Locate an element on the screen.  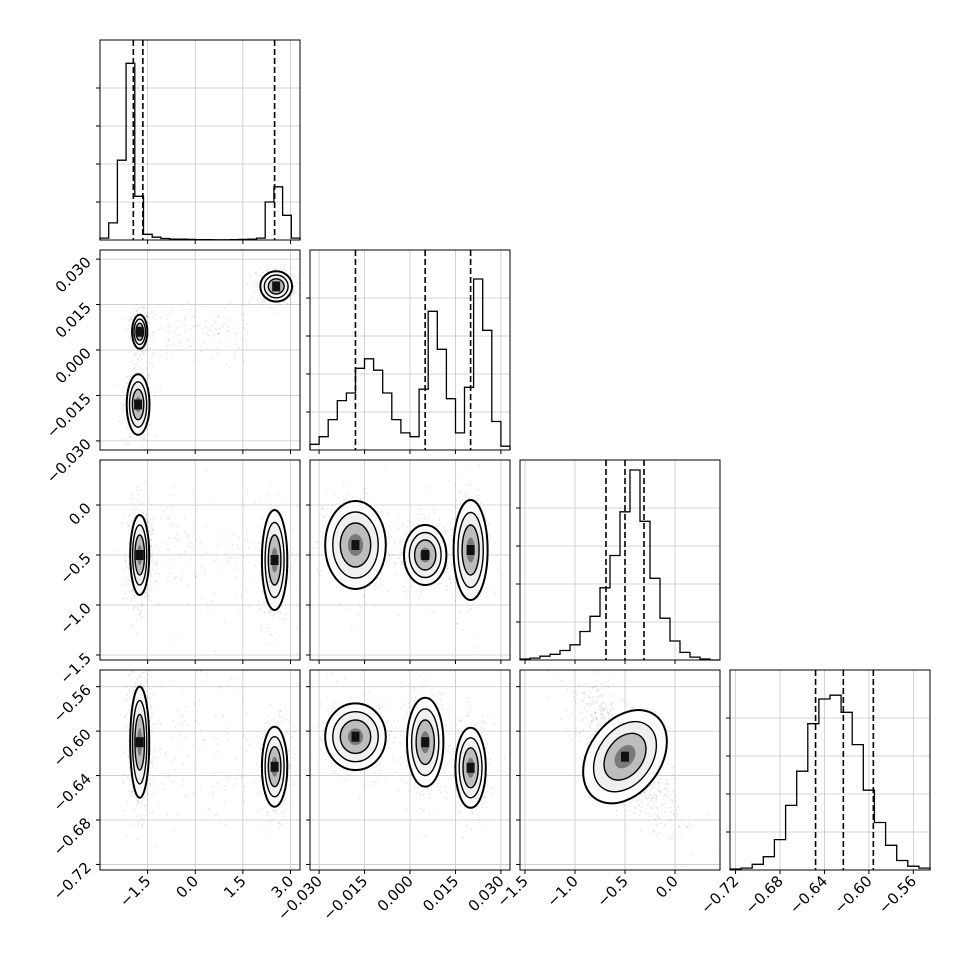
x-tick-label: 0.000 is located at coordinates (395, 893).